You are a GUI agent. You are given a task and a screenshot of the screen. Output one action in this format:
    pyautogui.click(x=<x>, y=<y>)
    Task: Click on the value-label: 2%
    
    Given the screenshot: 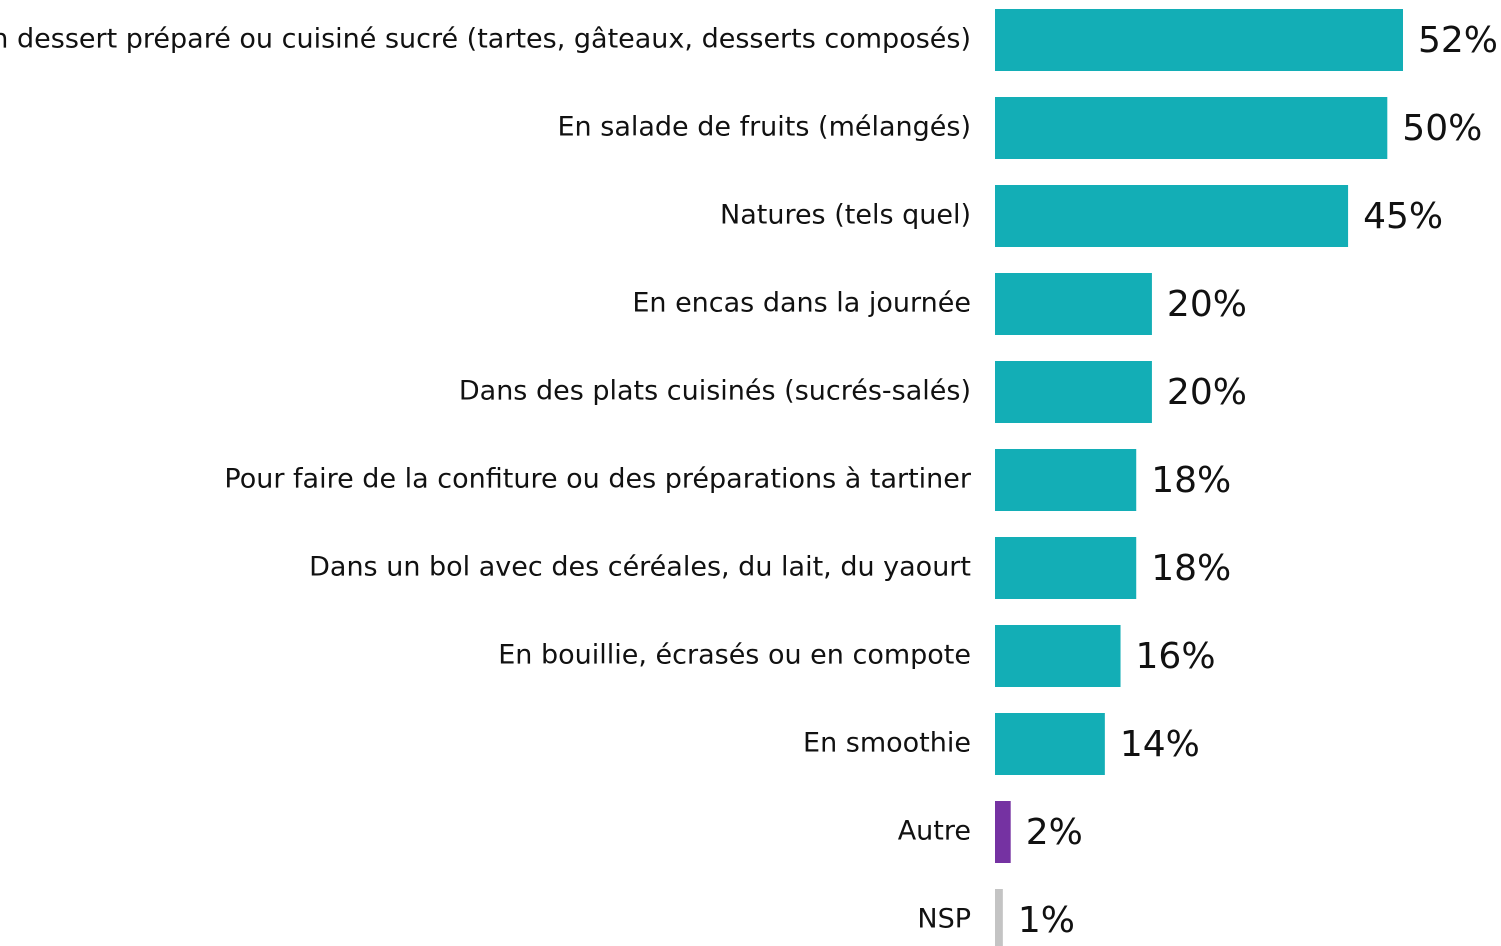 What is the action you would take?
    pyautogui.click(x=1054, y=832)
    